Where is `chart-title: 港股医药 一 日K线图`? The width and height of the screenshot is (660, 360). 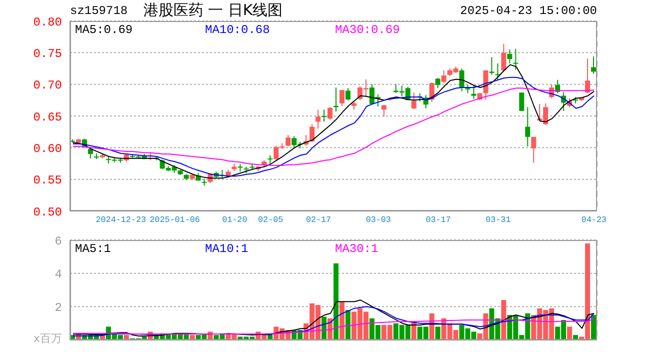 chart-title: 港股医药 一 日K线图 is located at coordinates (213, 10).